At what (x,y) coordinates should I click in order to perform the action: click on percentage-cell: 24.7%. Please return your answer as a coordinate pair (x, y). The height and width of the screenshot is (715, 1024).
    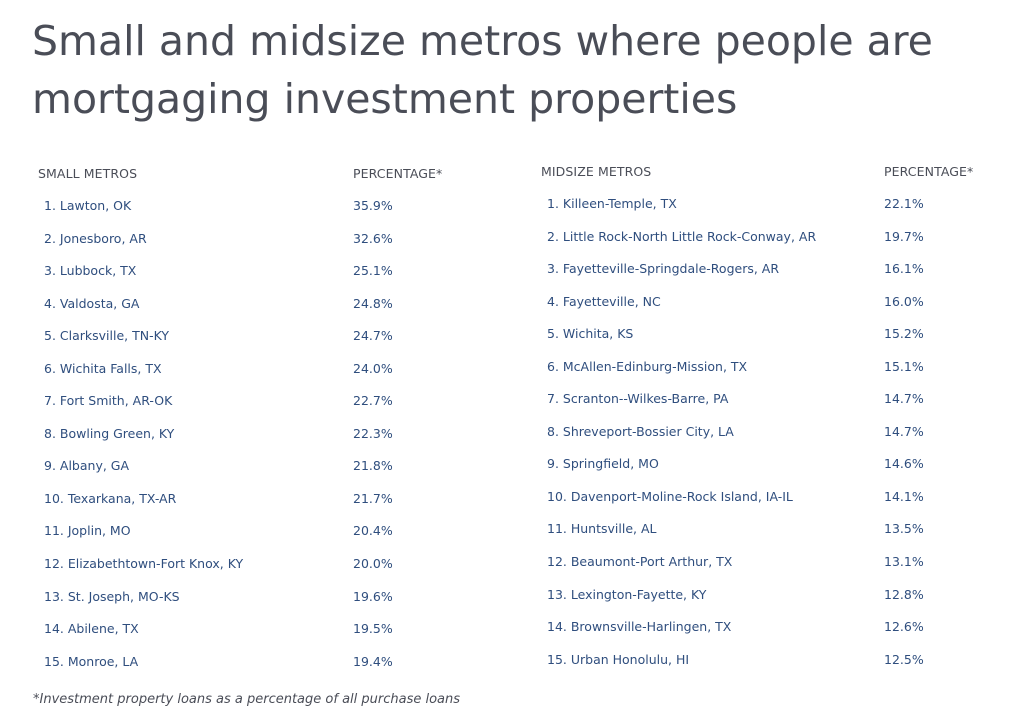
    Looking at the image, I should click on (373, 336).